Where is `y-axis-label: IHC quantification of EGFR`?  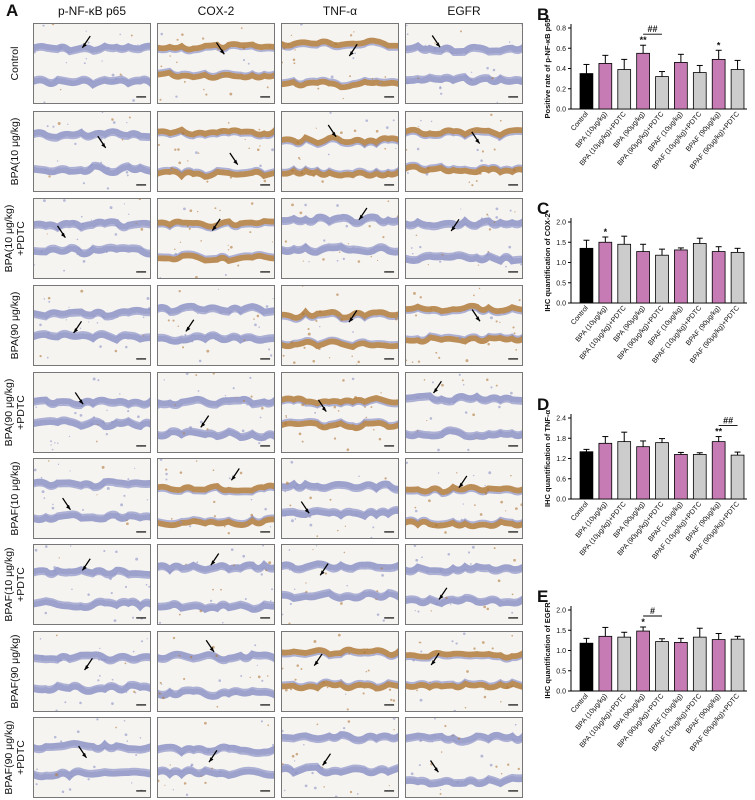
y-axis-label: IHC quantification of EGFR is located at coordinates (547, 650).